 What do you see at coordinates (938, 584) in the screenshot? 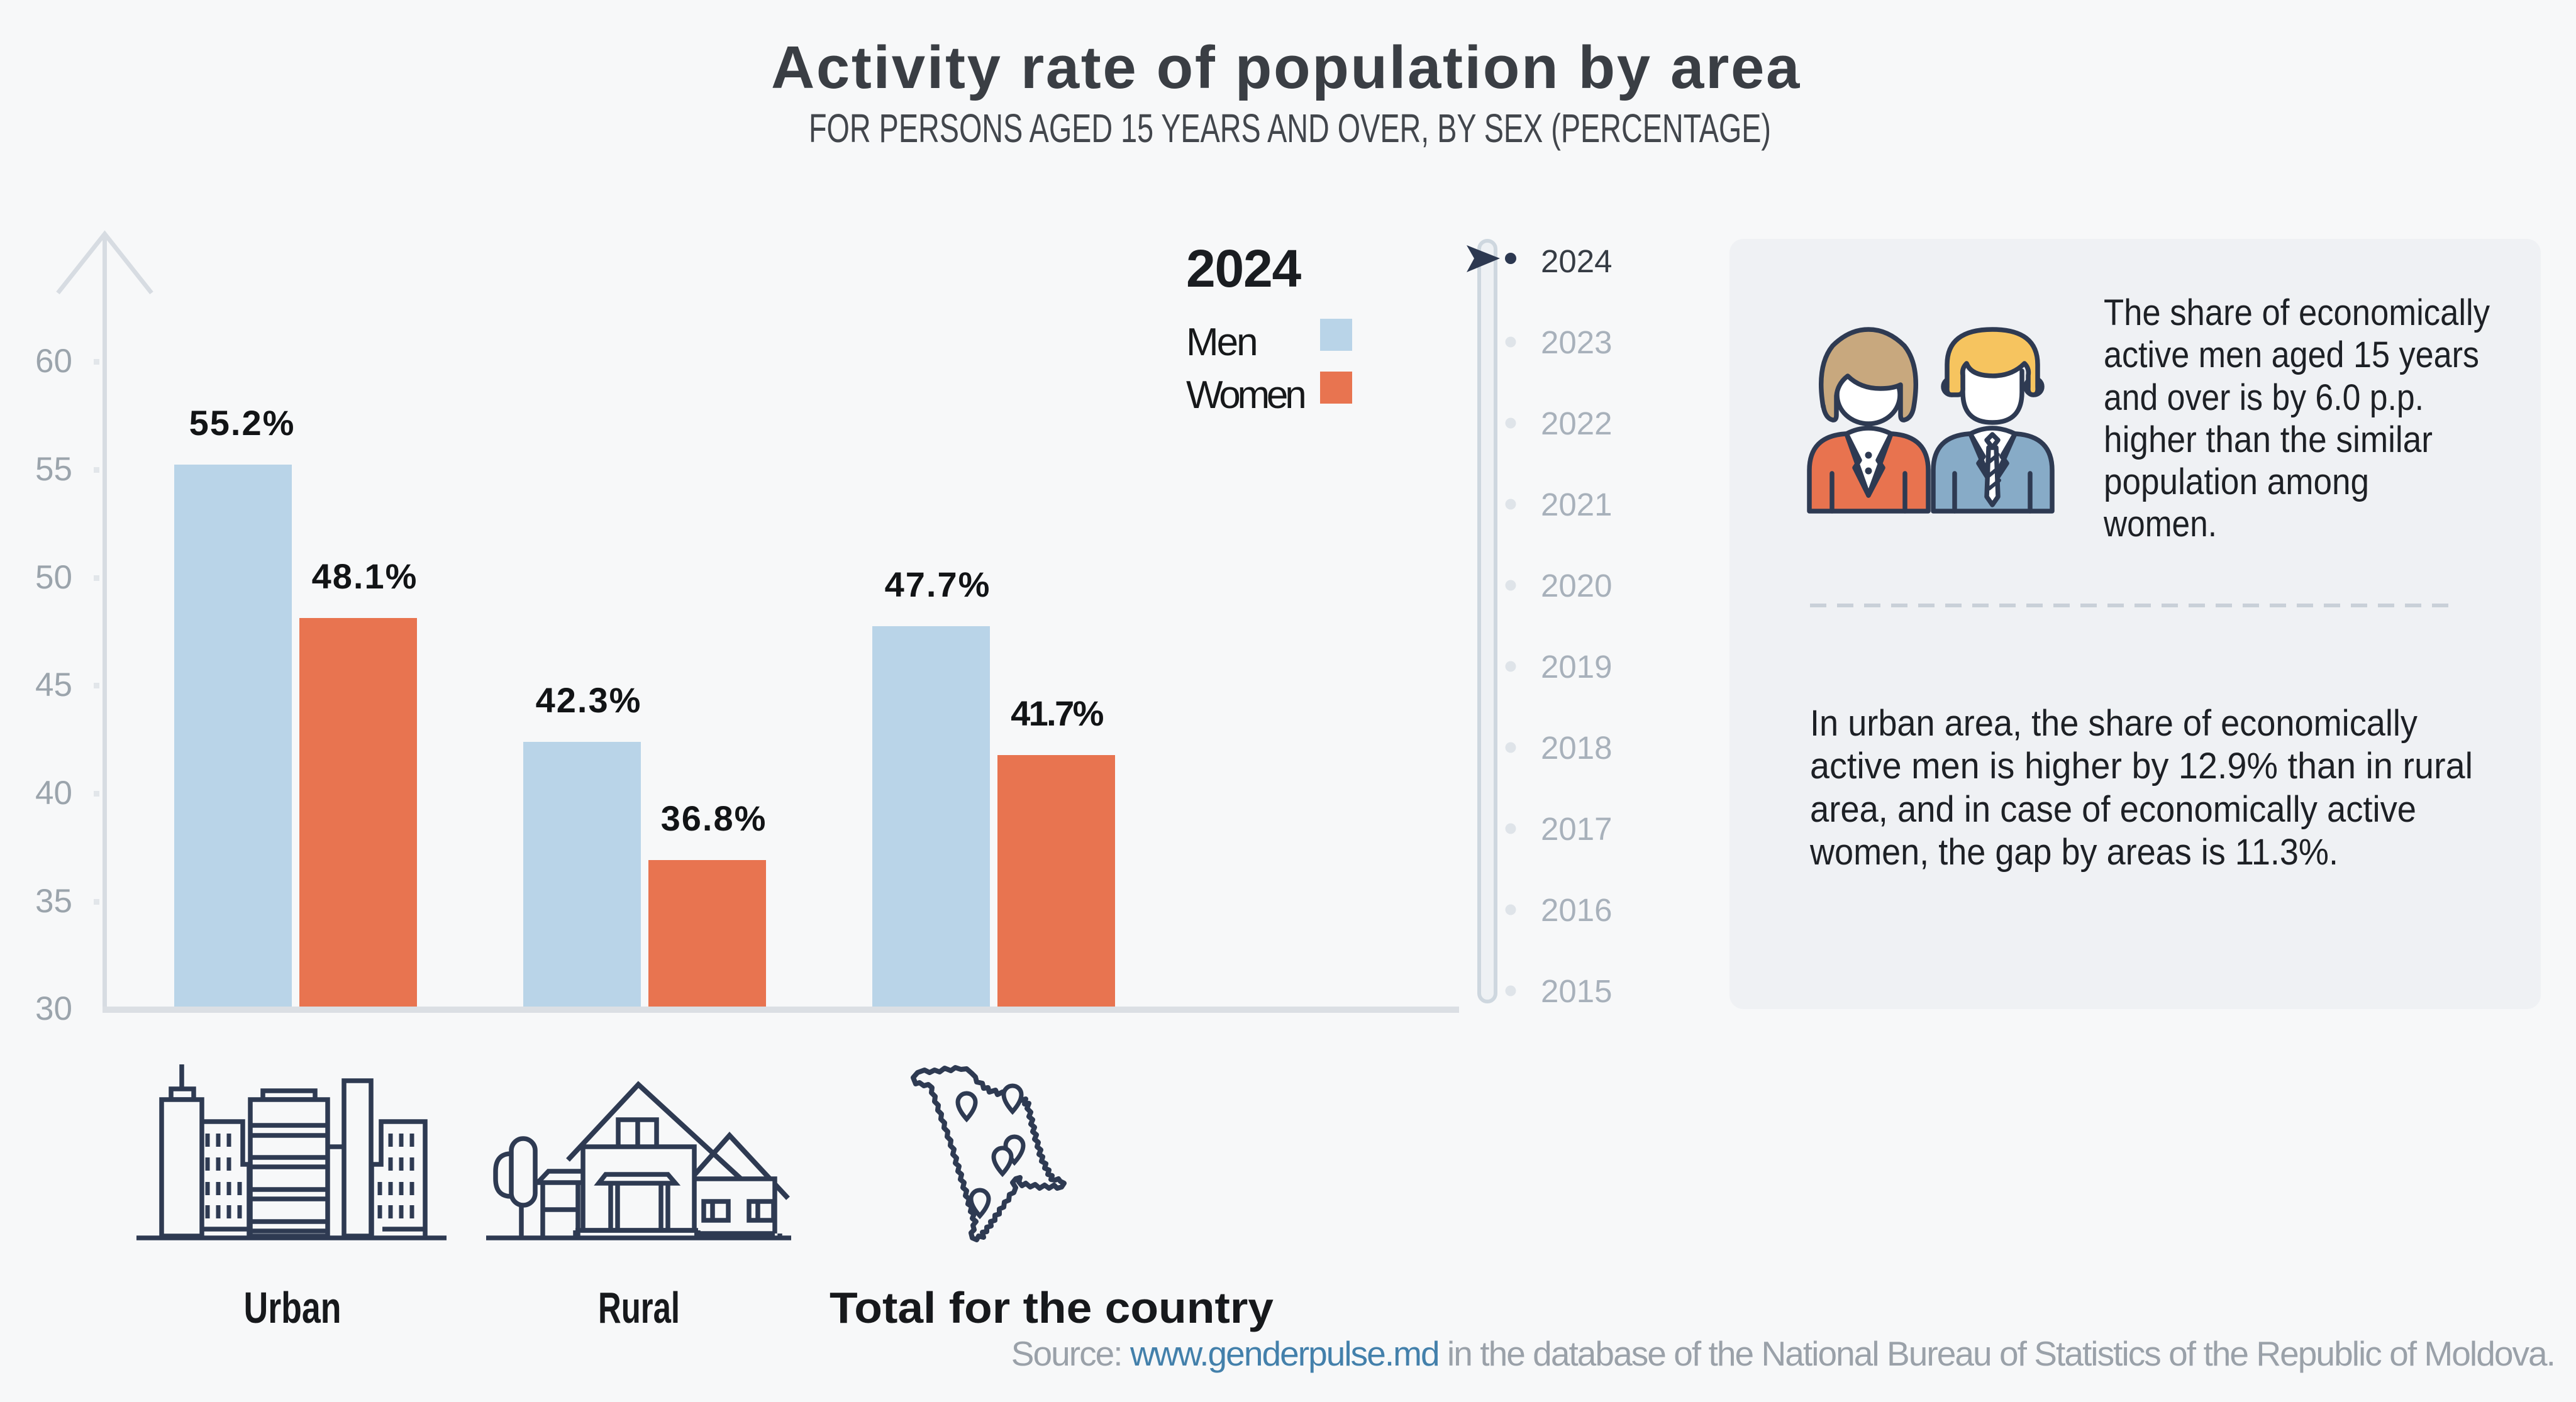
I see `svg-text: 47.7%` at bounding box center [938, 584].